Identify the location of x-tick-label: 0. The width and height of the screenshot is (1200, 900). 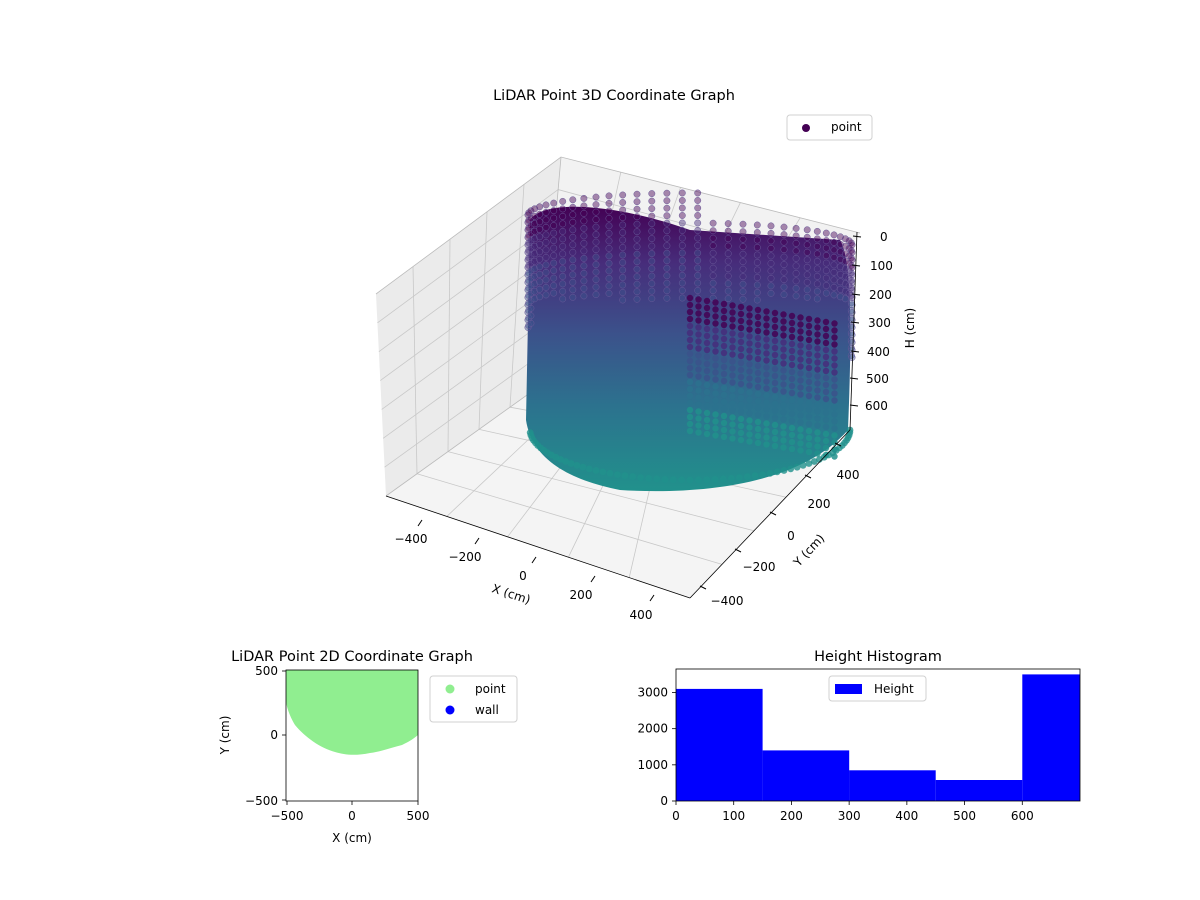
(676, 816).